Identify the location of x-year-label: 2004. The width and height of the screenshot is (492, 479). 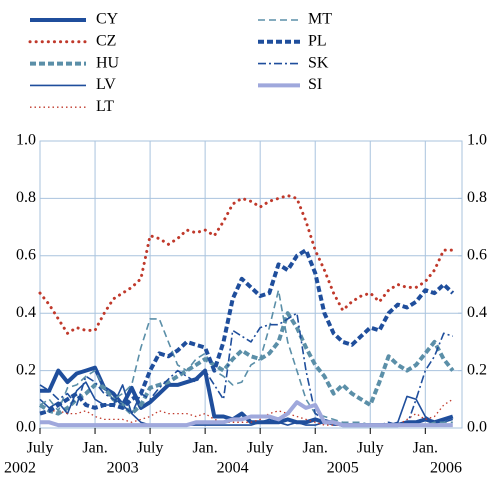
(233, 468).